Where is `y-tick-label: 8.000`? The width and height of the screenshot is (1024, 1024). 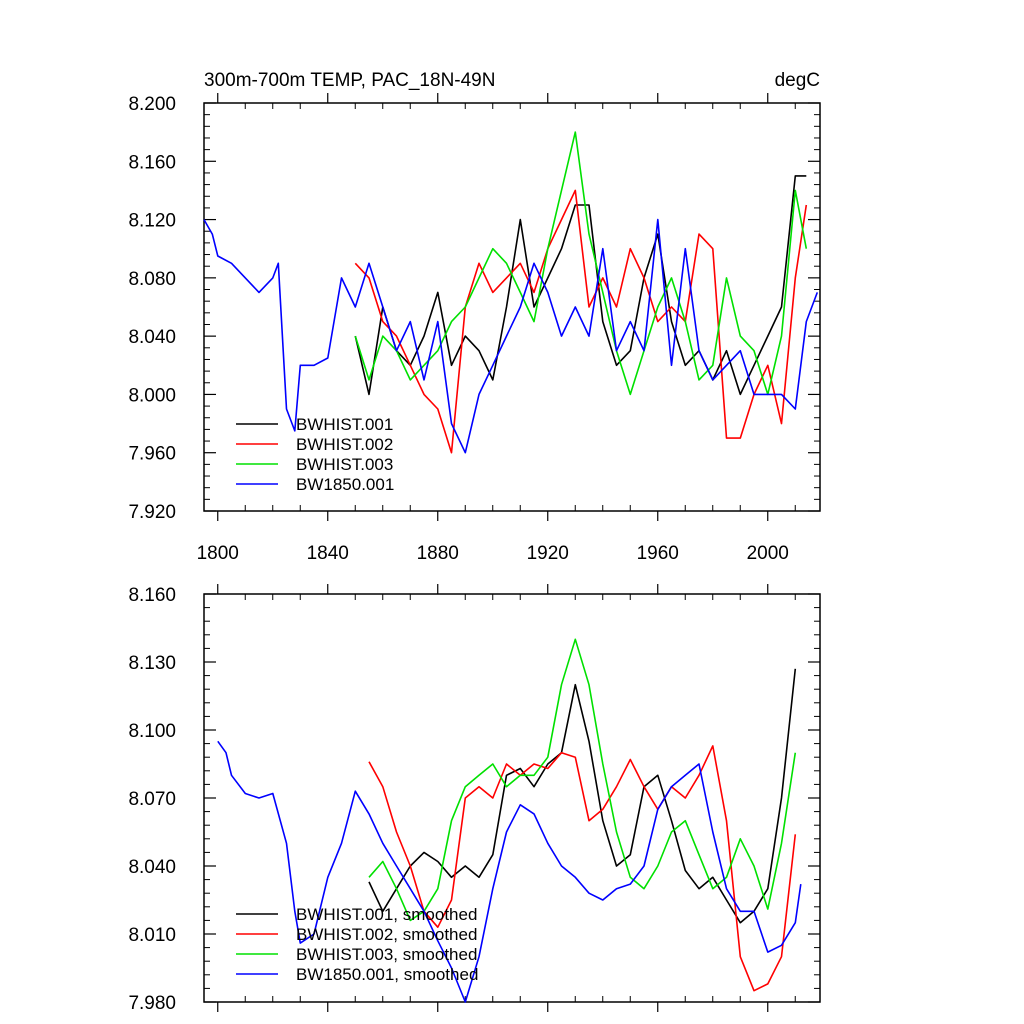 y-tick-label: 8.000 is located at coordinates (152, 395).